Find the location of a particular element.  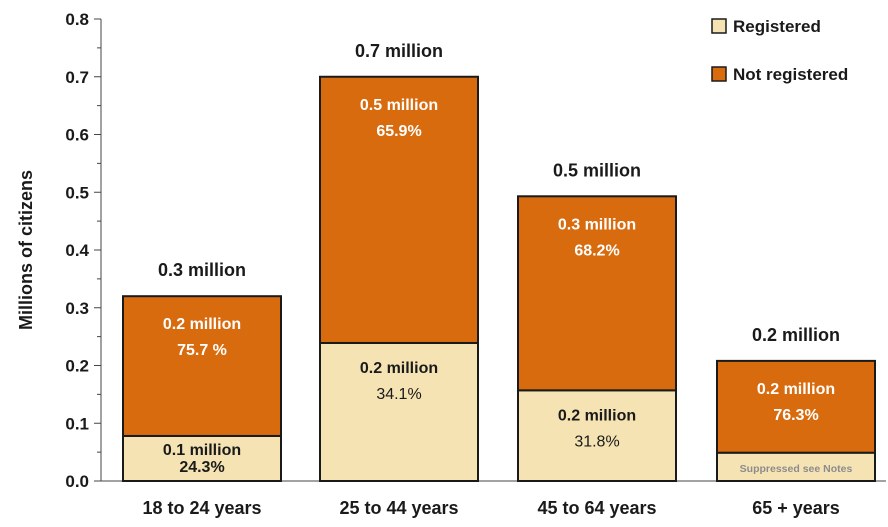

data-label-not-registered-amount: 0.5 million is located at coordinates (399, 105).